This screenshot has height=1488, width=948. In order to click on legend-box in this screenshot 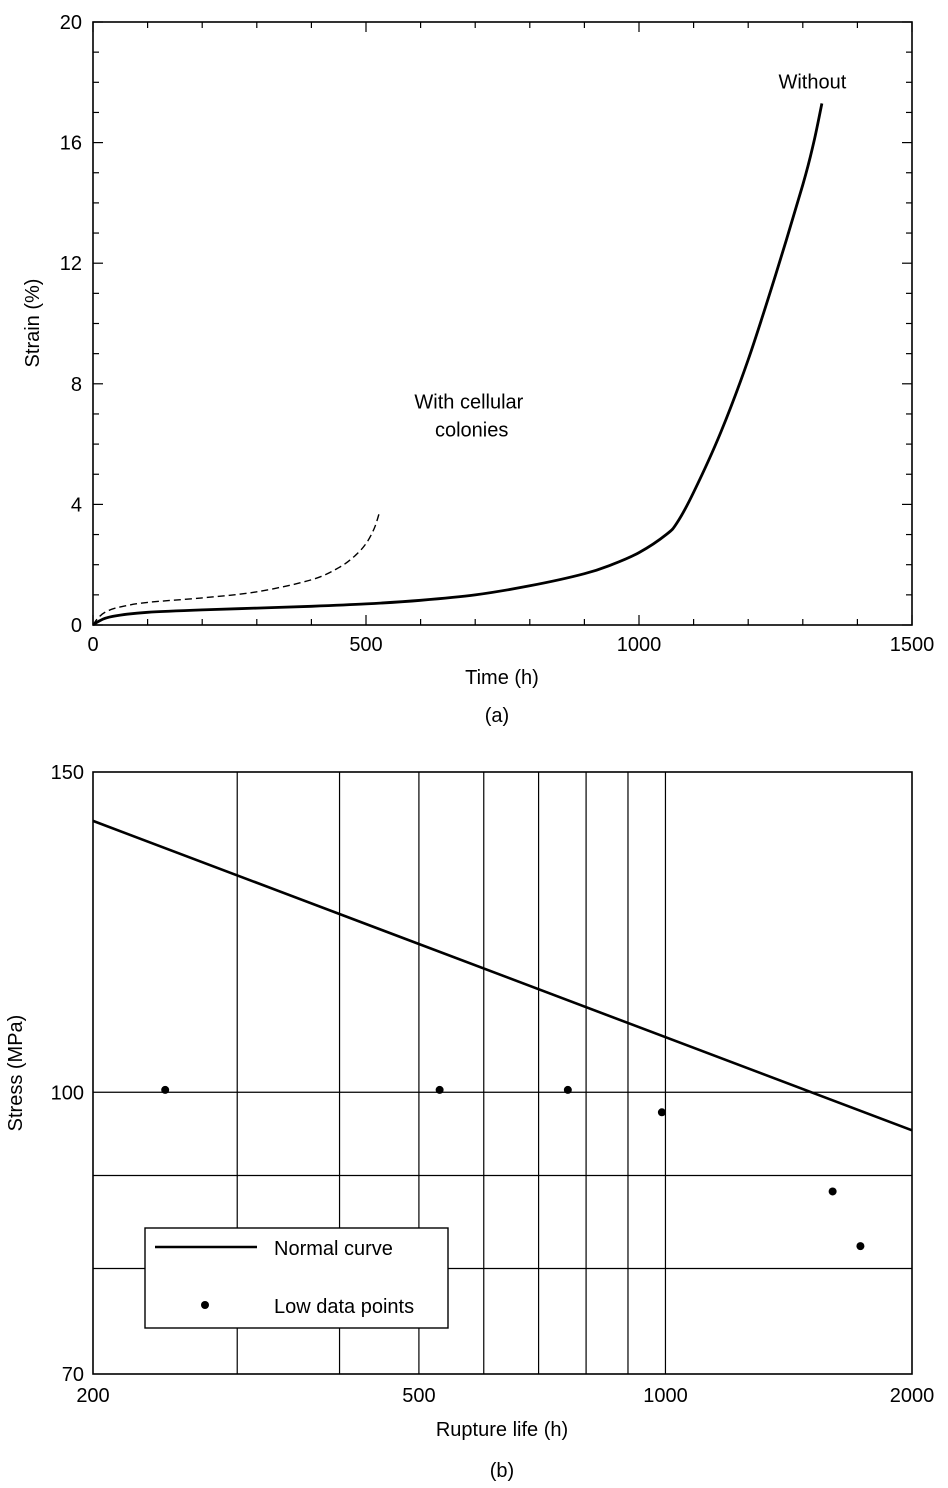, I will do `click(296, 1278)`.